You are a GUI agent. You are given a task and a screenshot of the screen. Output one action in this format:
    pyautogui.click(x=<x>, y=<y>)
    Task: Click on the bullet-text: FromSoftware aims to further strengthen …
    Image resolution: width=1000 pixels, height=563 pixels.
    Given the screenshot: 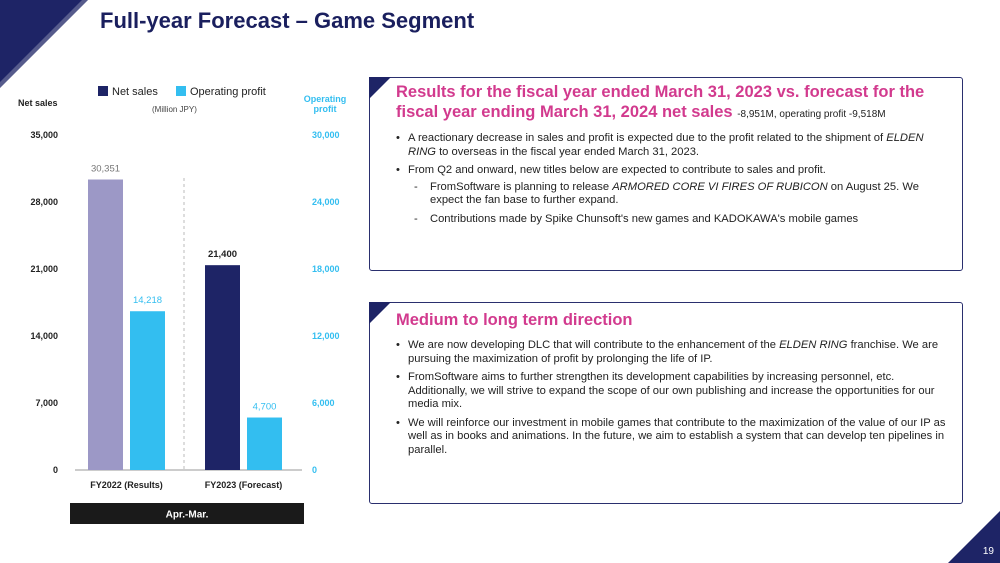 What is the action you would take?
    pyautogui.click(x=671, y=390)
    